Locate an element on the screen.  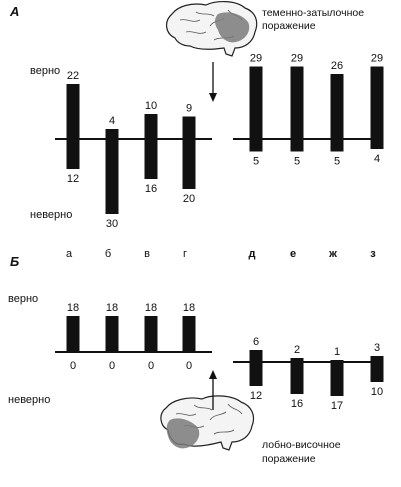
brain-fronto-temporal-lesion-icon is located at coordinates (207, 423).